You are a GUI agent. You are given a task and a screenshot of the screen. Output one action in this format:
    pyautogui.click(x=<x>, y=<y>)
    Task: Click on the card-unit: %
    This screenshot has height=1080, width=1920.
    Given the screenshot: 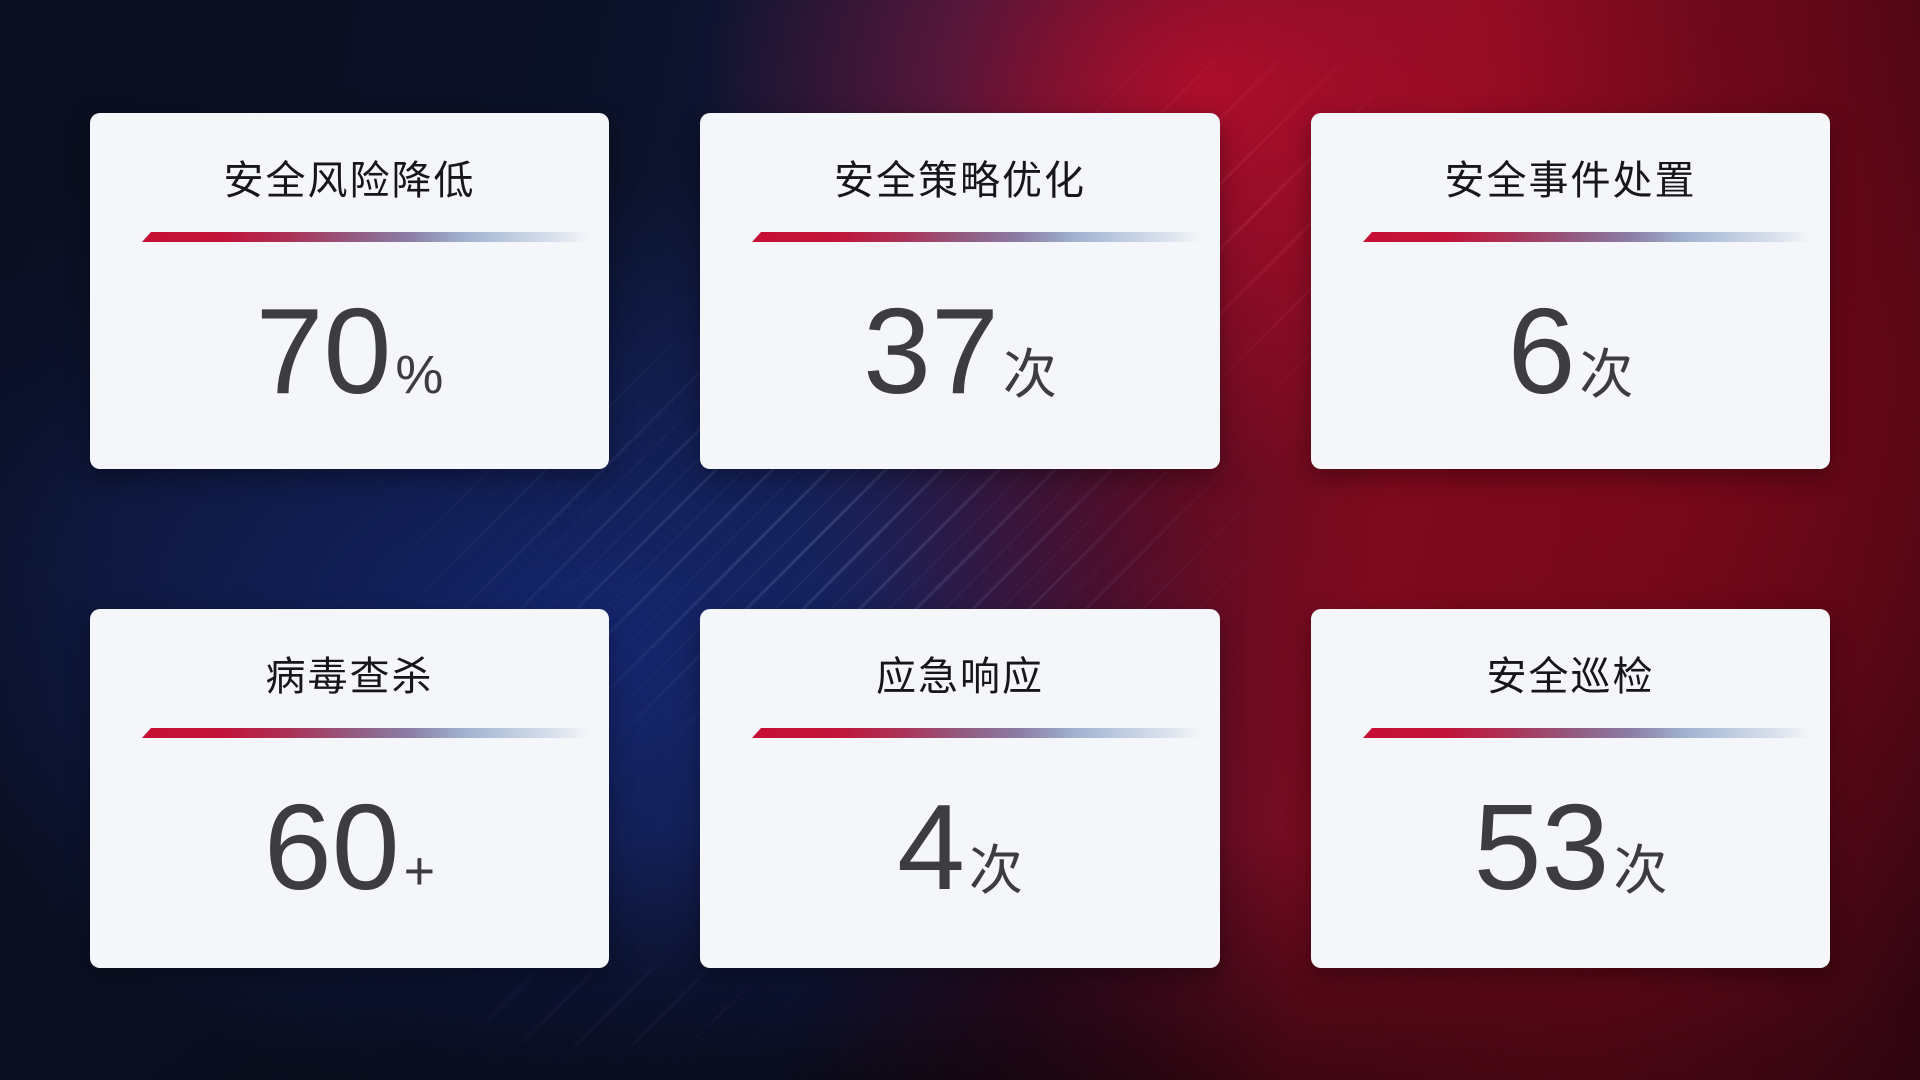 What is the action you would take?
    pyautogui.click(x=419, y=375)
    